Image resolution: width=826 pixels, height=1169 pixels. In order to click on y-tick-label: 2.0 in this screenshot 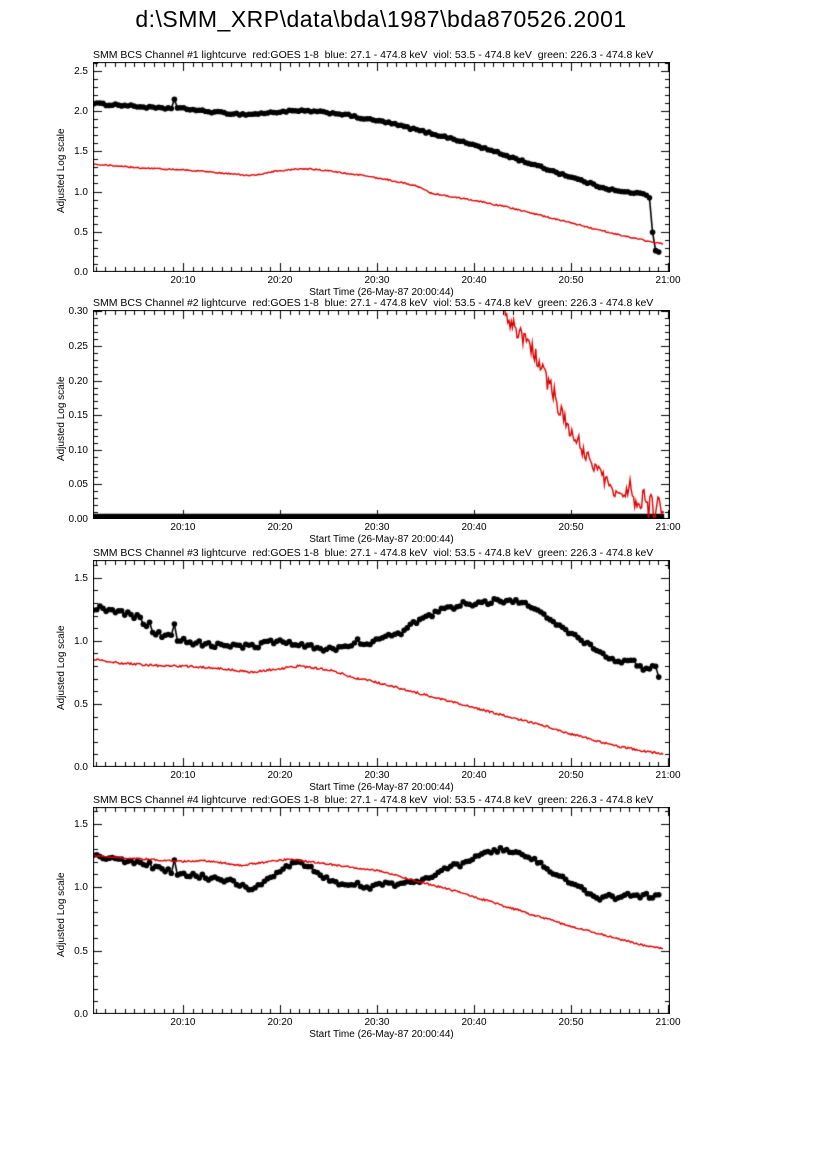, I will do `click(81, 112)`.